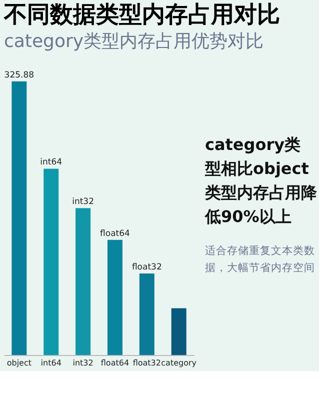  Describe the element at coordinates (134, 41) in the screenshot. I see `chart-subtitle: category类型内存占用优势对比` at that location.